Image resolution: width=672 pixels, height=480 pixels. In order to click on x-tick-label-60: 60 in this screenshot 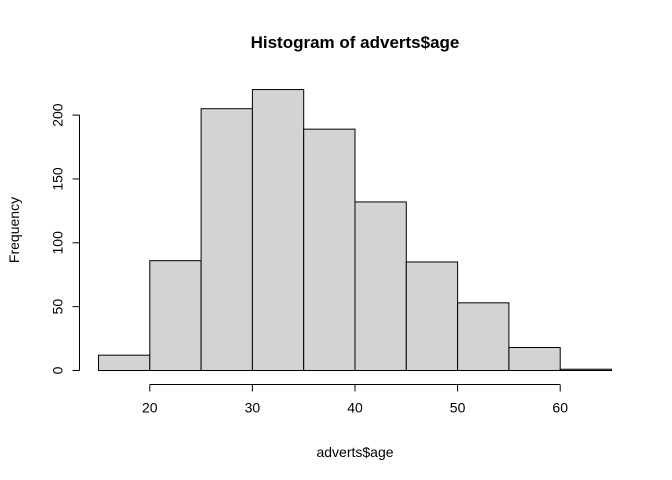, I will do `click(560, 408)`.